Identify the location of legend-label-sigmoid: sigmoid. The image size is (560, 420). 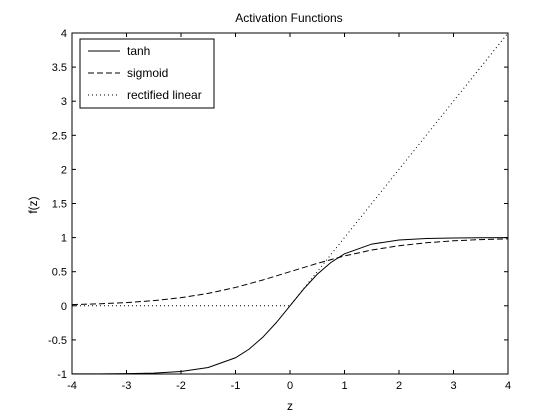
(147, 73).